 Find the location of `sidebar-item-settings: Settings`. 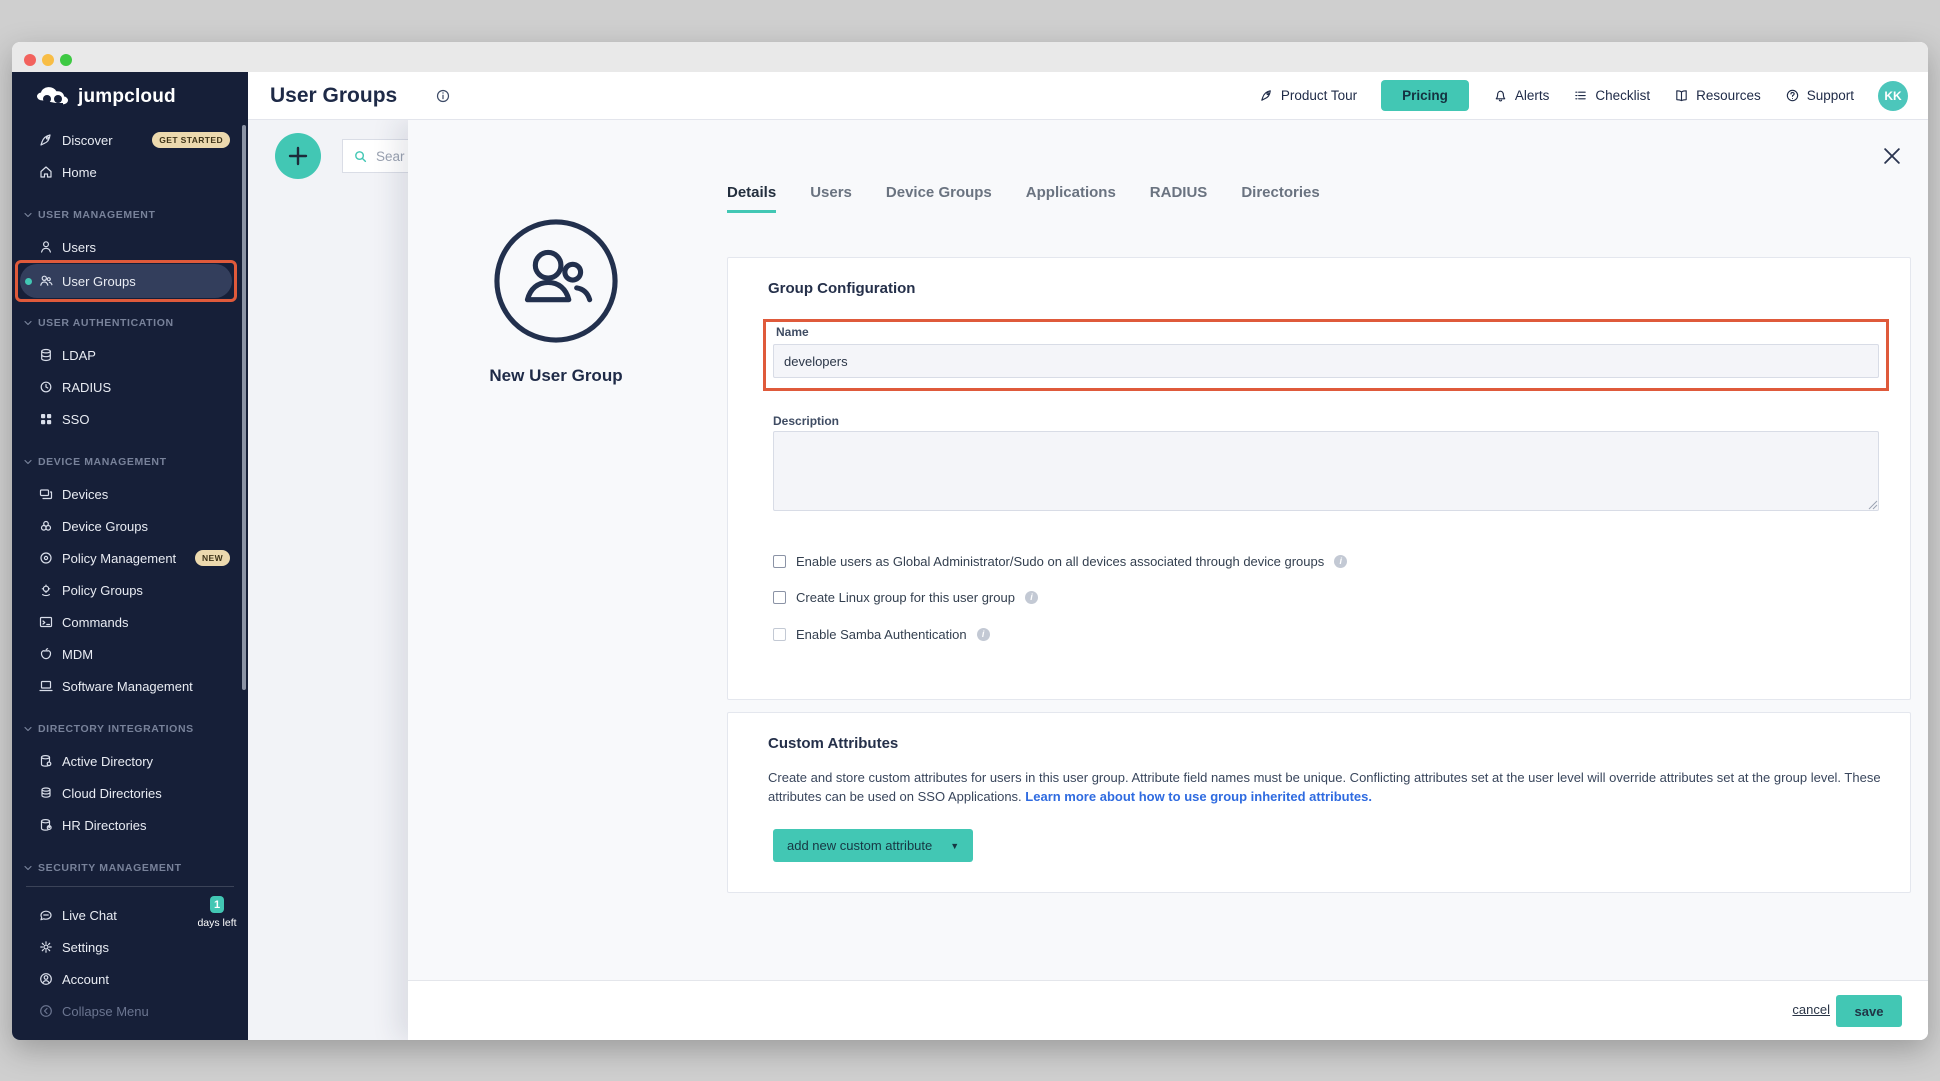

sidebar-item-settings: Settings is located at coordinates (130, 947).